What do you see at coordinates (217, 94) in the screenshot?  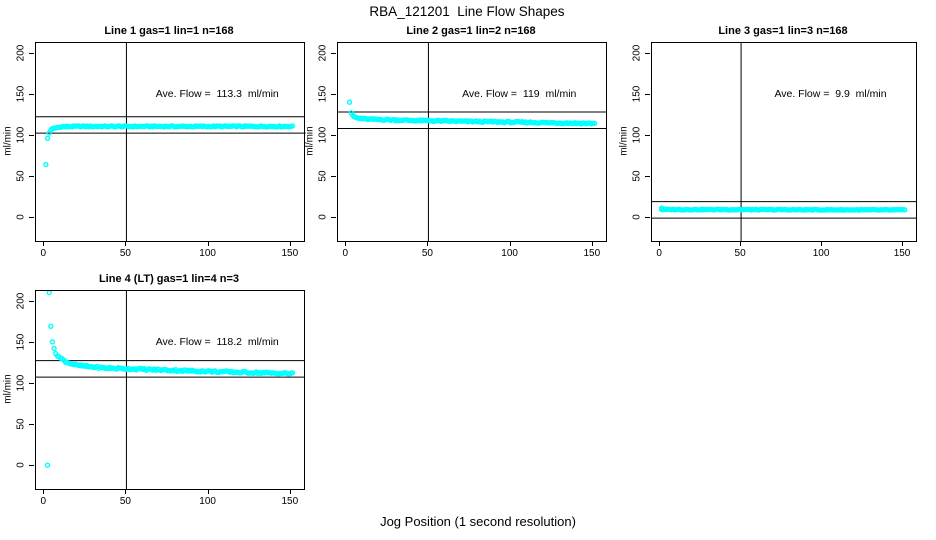 I see `average-flow-annotation: Ave. Flow = 113.3 ml/min` at bounding box center [217, 94].